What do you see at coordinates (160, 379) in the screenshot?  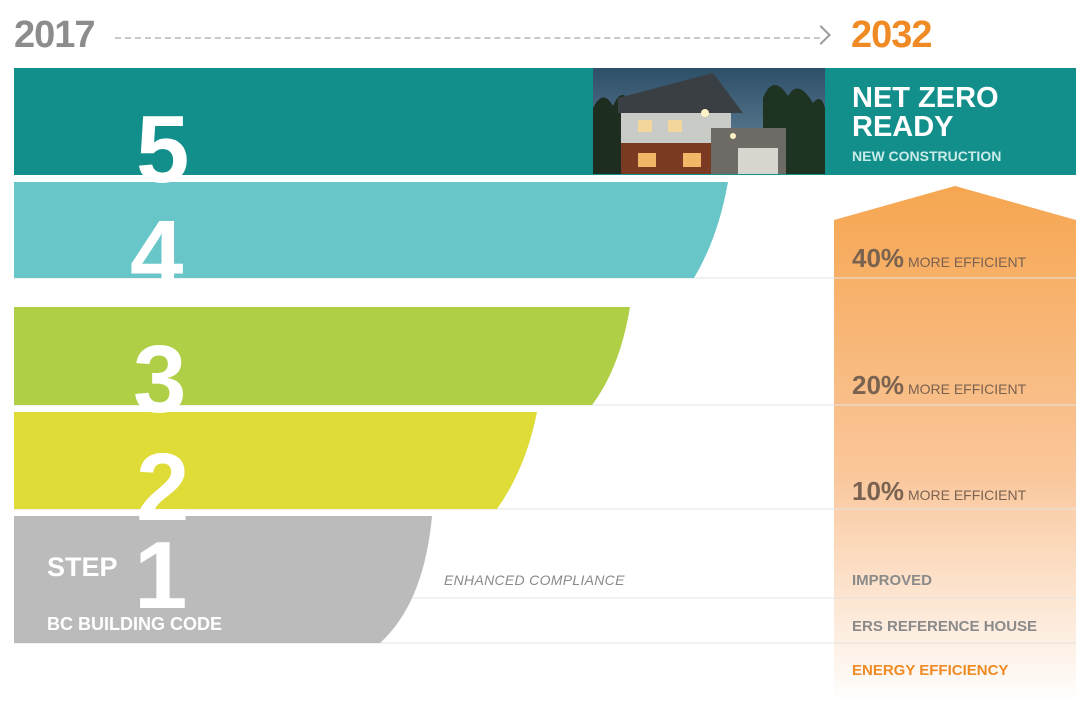 I see `step-3-number: 3` at bounding box center [160, 379].